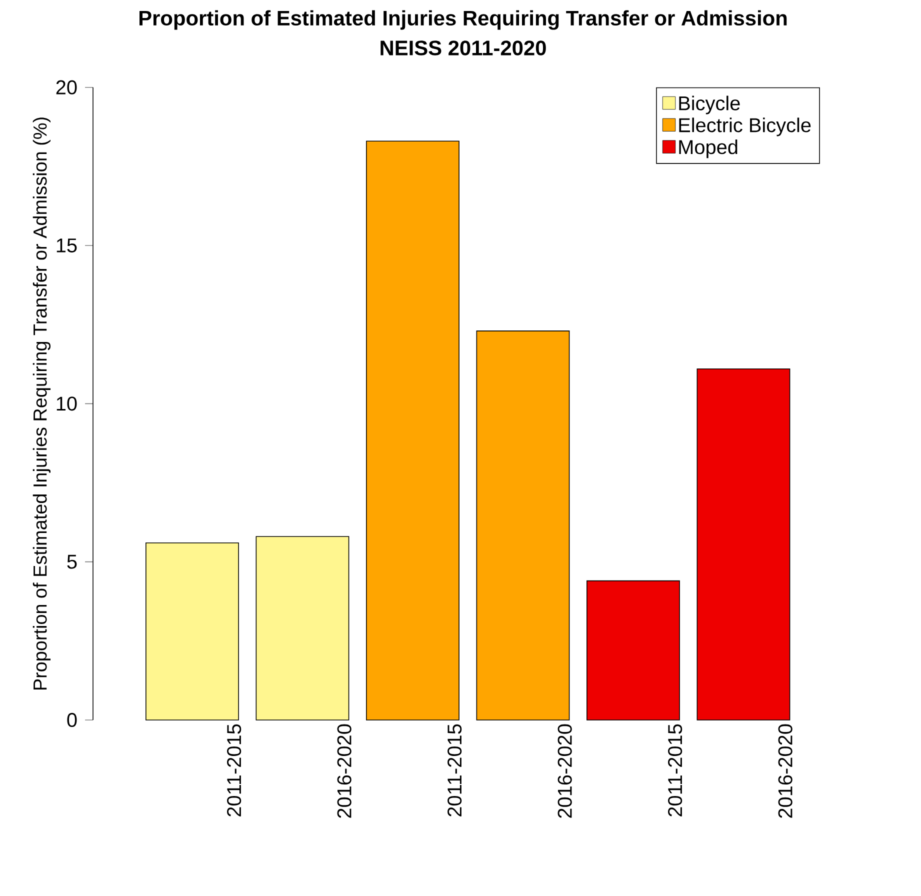 The height and width of the screenshot is (896, 921). Describe the element at coordinates (72, 720) in the screenshot. I see `y-tick-label: 0` at that location.